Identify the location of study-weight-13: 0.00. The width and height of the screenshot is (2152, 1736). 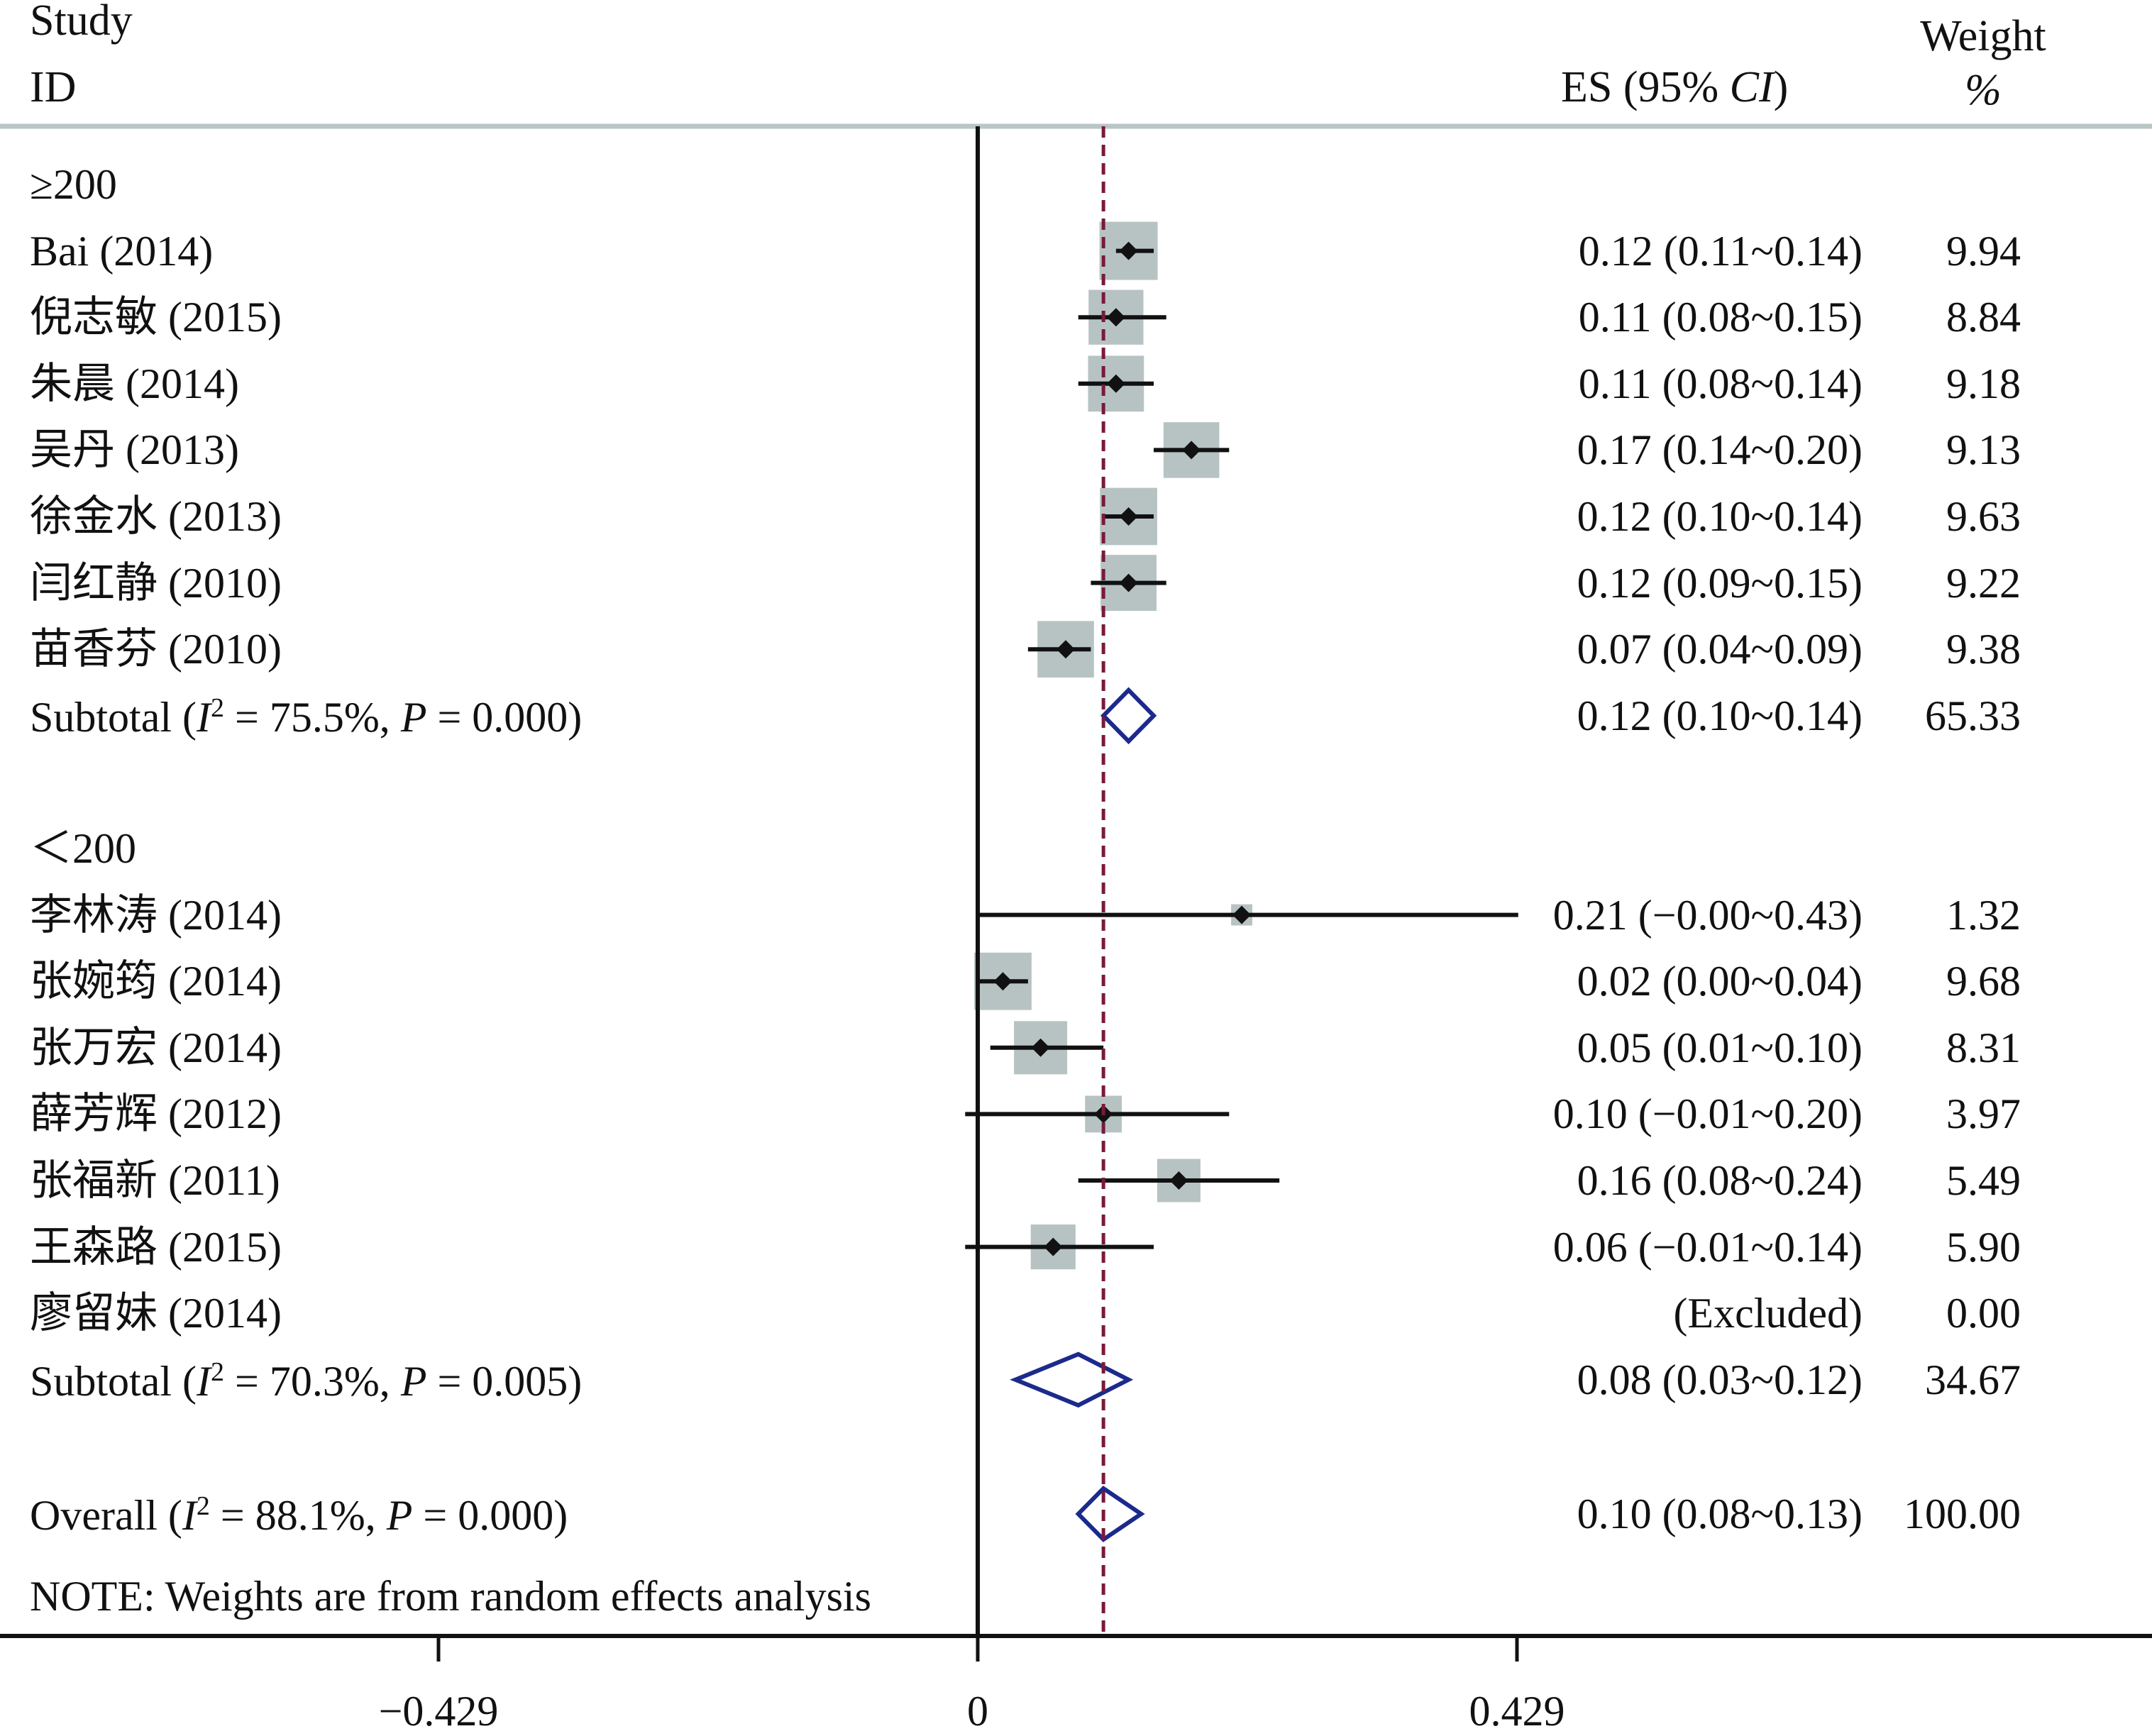
(1983, 1313).